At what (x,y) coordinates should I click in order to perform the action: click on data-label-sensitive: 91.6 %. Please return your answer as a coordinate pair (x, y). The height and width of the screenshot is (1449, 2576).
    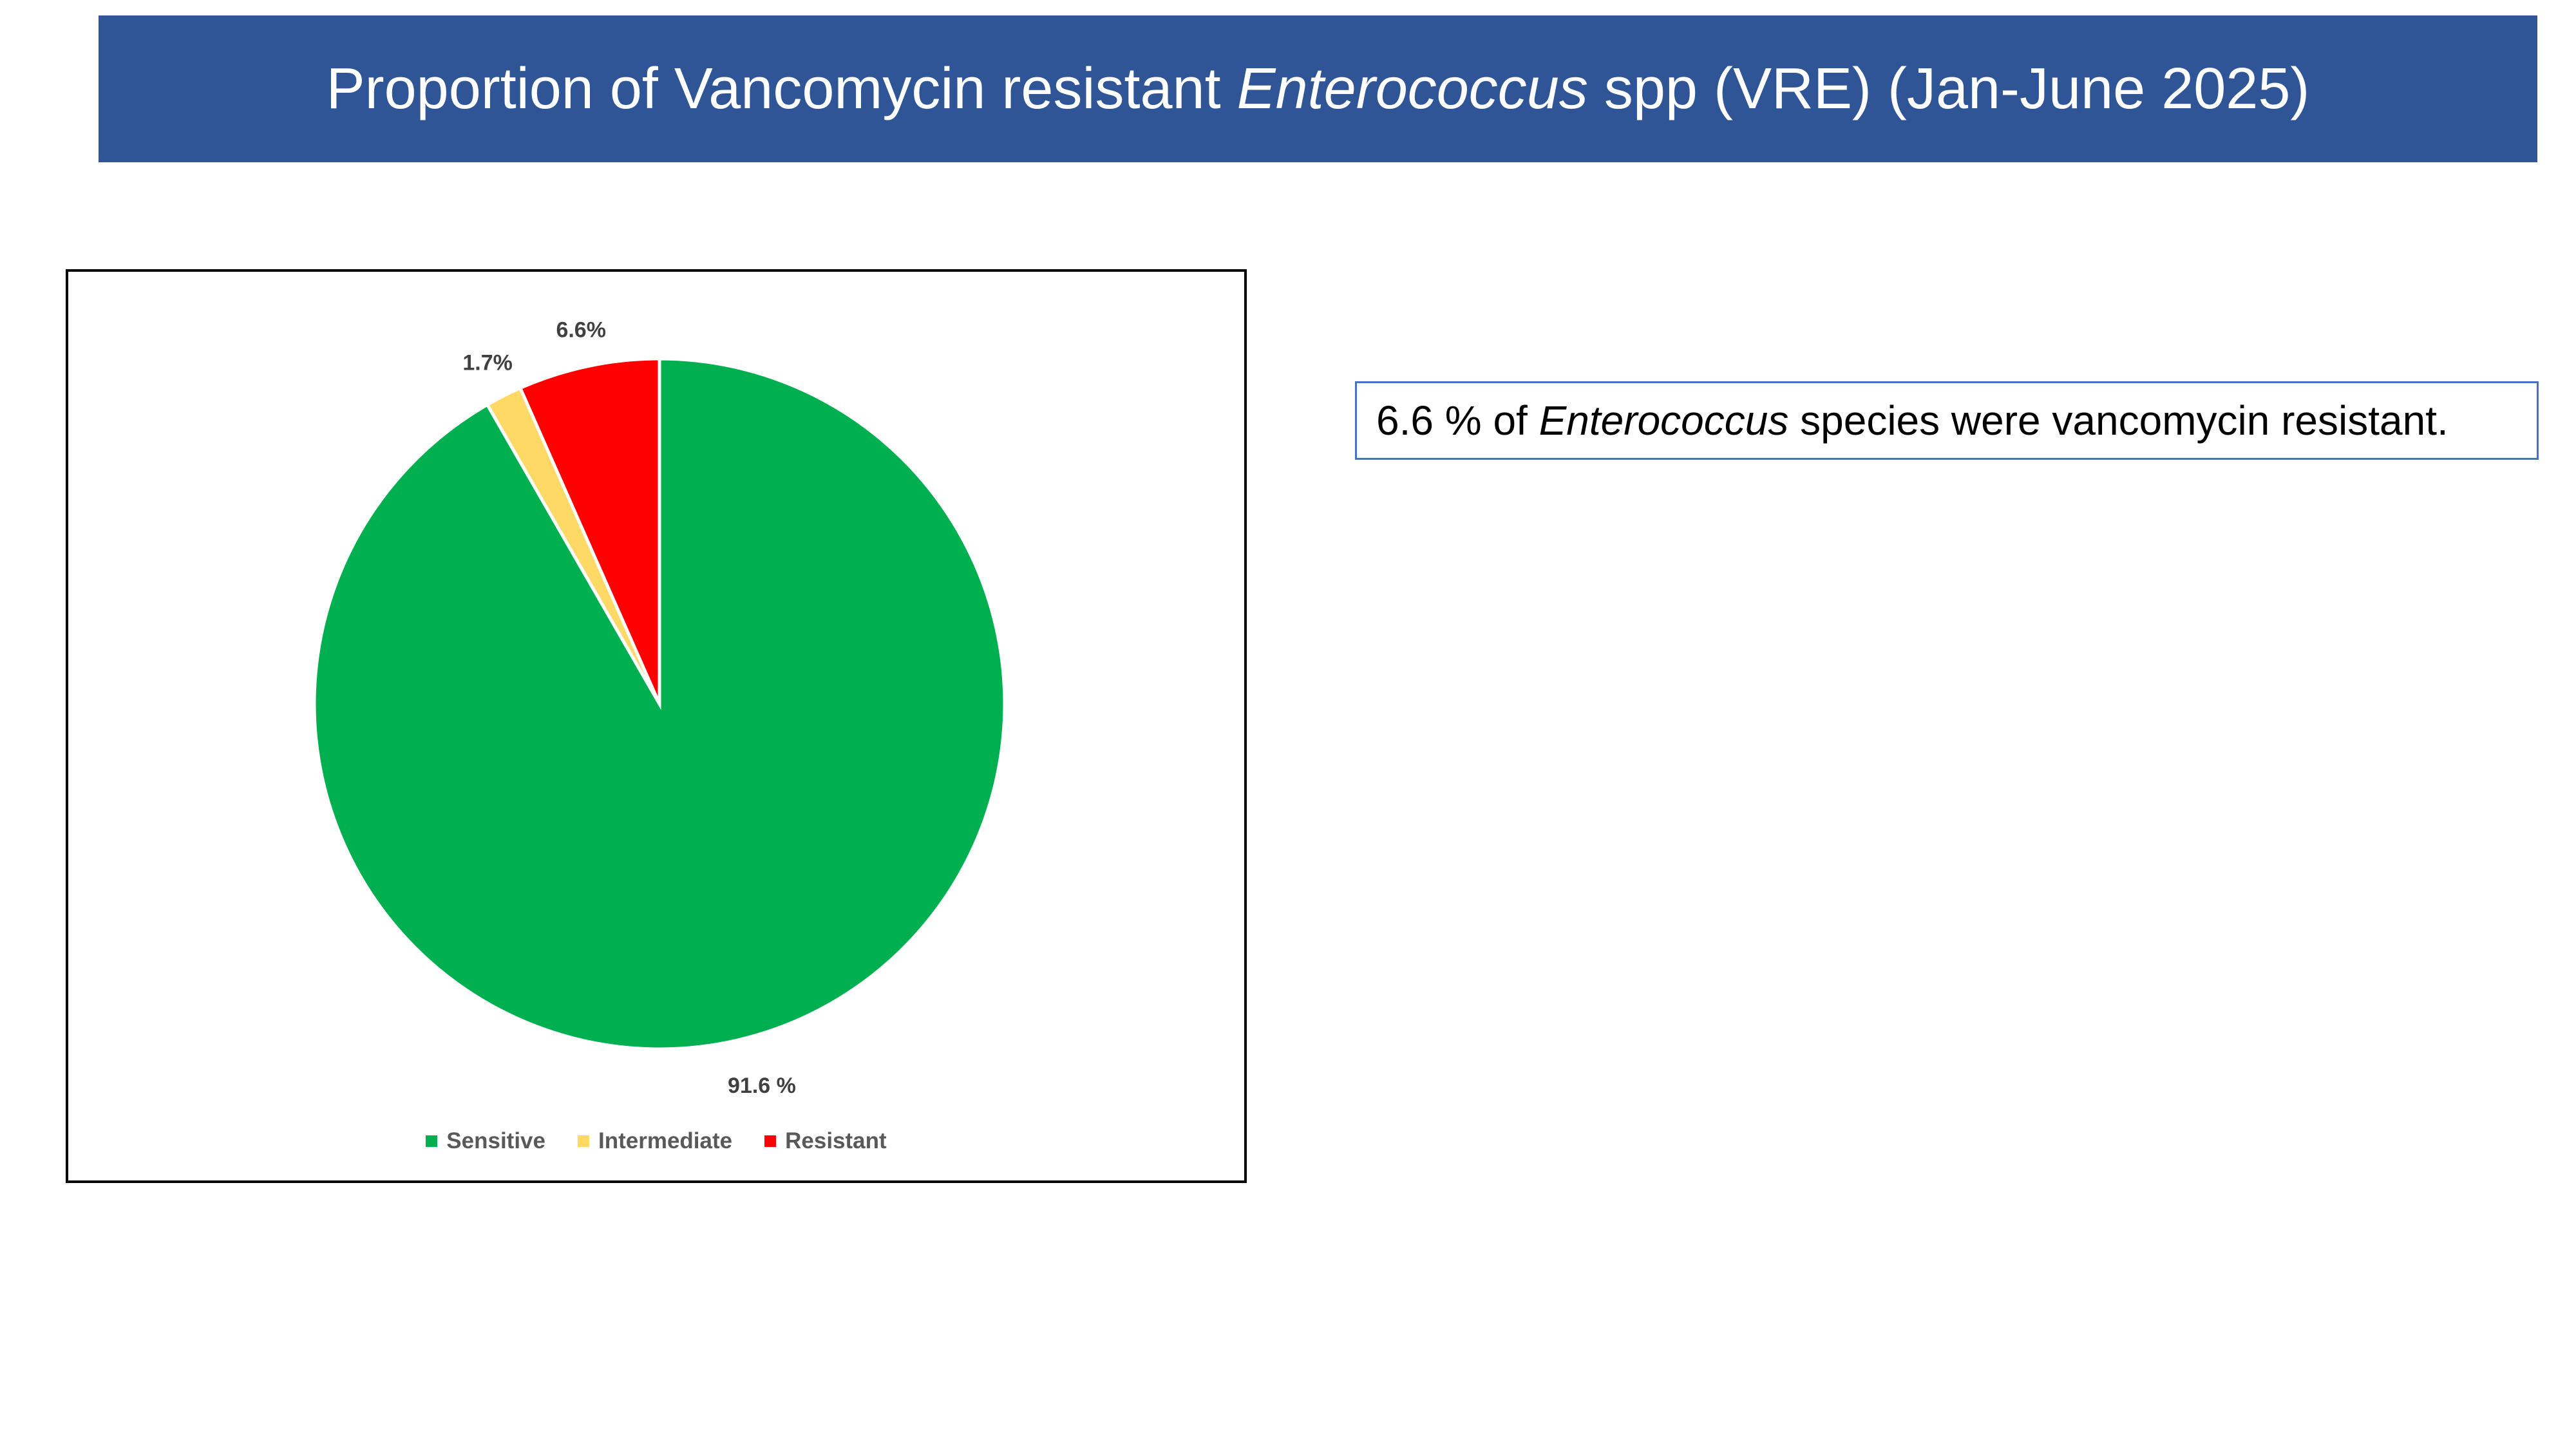
    Looking at the image, I should click on (762, 1086).